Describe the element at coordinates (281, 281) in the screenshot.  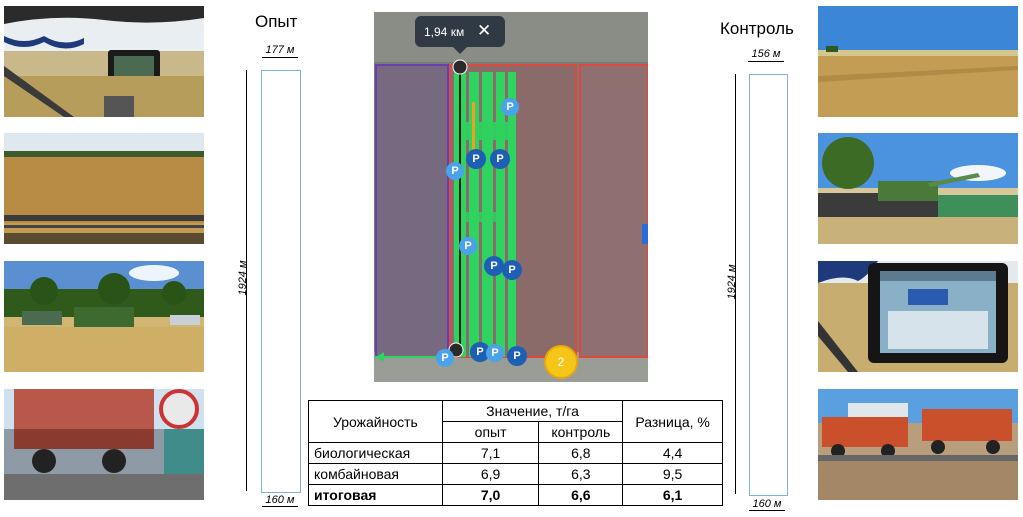
I see `trial-strip` at that location.